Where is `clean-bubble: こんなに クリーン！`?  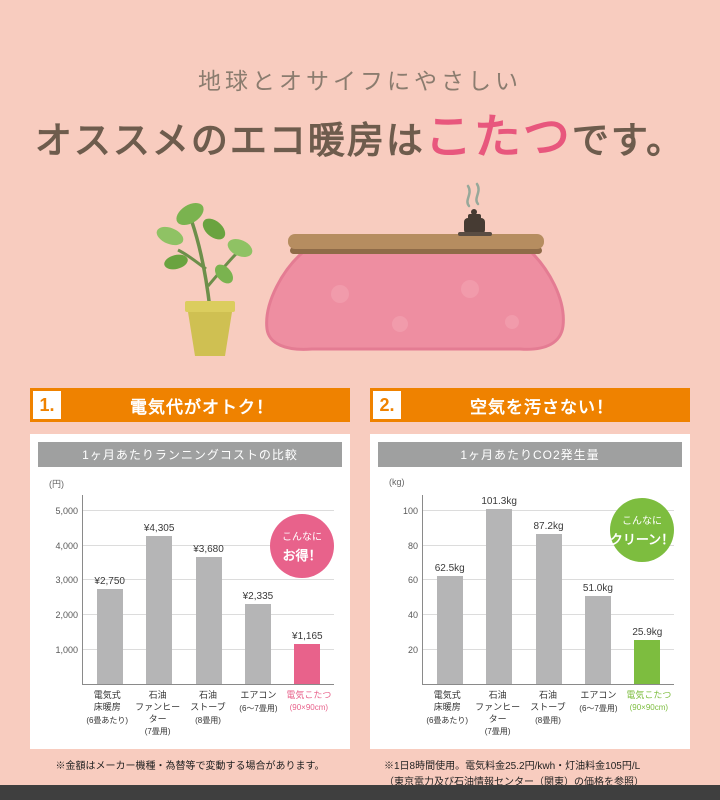 clean-bubble: こんなに クリーン！ is located at coordinates (642, 530).